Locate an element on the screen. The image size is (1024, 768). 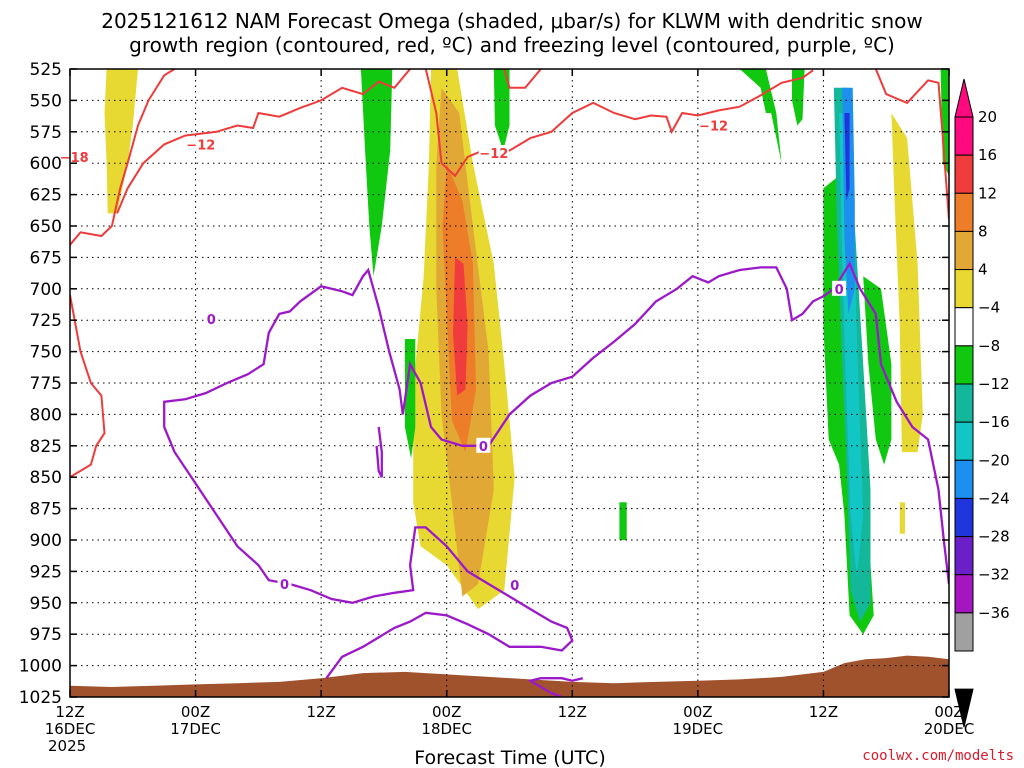
colorbar-label: 16 is located at coordinates (987, 155).